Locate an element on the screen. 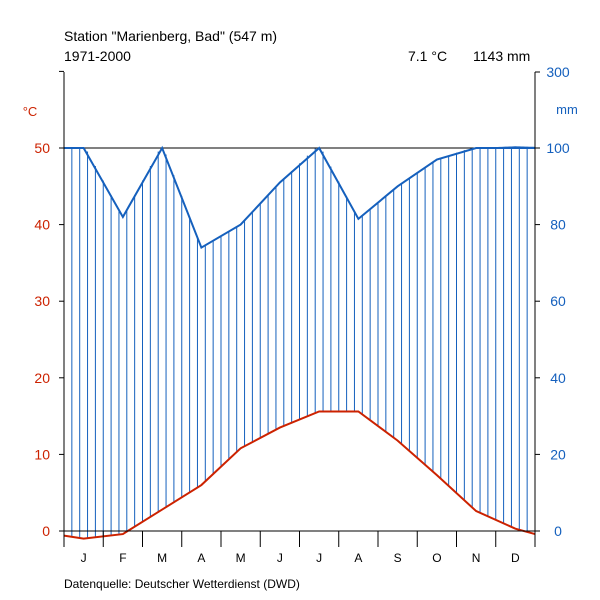 This screenshot has width=600, height=600. mean-temperature: 7.1 °C is located at coordinates (428, 56).